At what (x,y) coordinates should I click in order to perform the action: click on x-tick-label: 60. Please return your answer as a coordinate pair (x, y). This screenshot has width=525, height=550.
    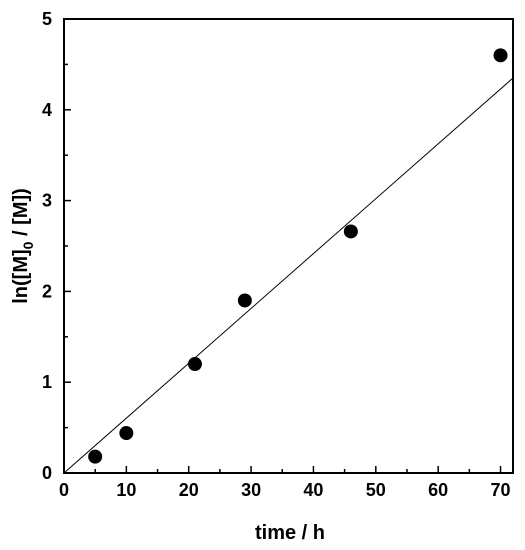
    Looking at the image, I should click on (438, 490).